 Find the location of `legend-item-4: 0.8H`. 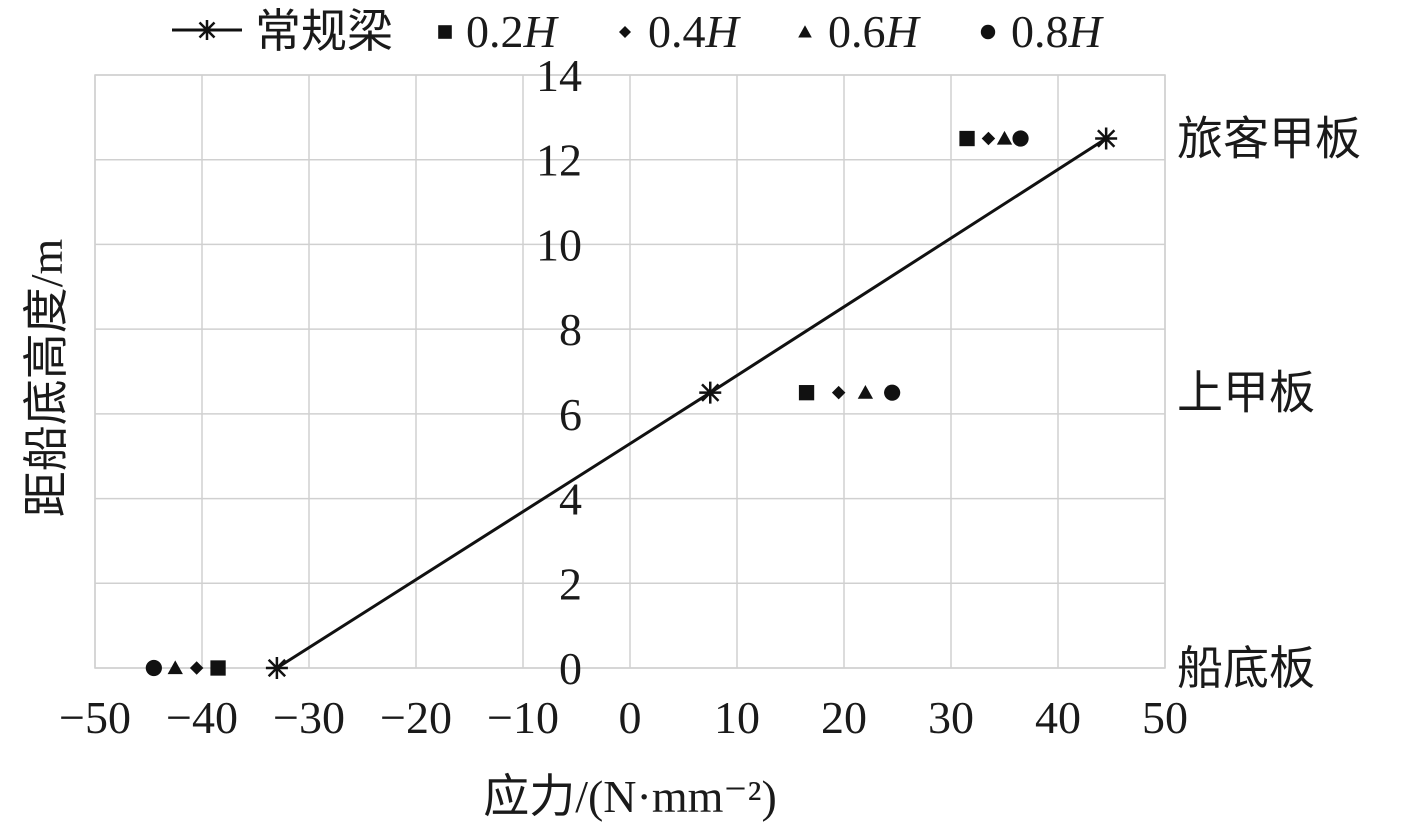

legend-item-4: 0.8H is located at coordinates (1042, 31).